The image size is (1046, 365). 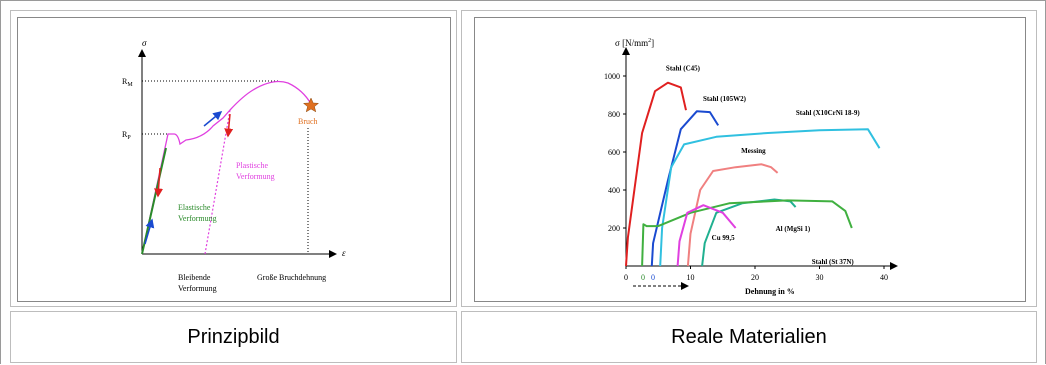 I want to click on y-tick-label: 800, so click(x=614, y=114).